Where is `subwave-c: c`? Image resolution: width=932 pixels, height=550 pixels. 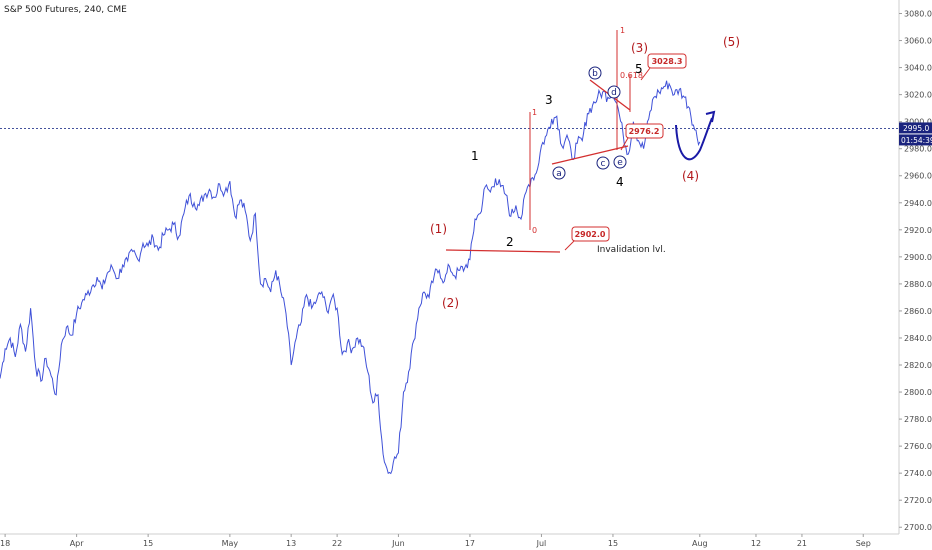
subwave-c: c is located at coordinates (603, 163).